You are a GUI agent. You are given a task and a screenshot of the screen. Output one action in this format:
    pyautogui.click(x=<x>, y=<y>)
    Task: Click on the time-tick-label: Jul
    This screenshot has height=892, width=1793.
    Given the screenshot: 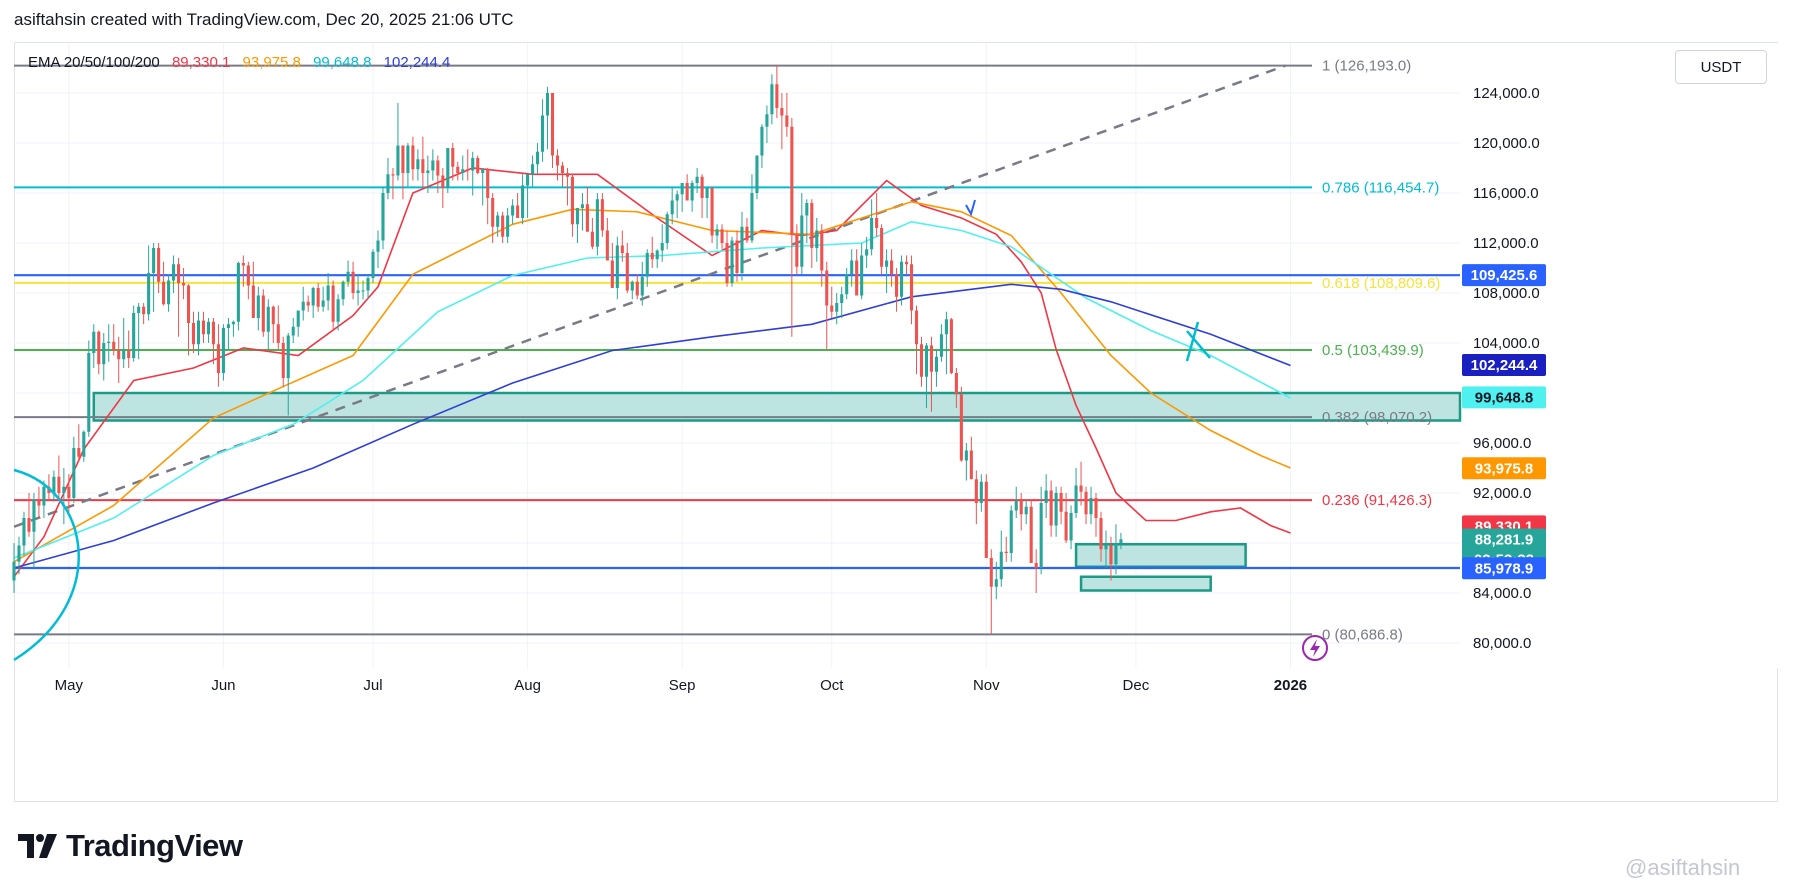 What is the action you would take?
    pyautogui.click(x=372, y=685)
    